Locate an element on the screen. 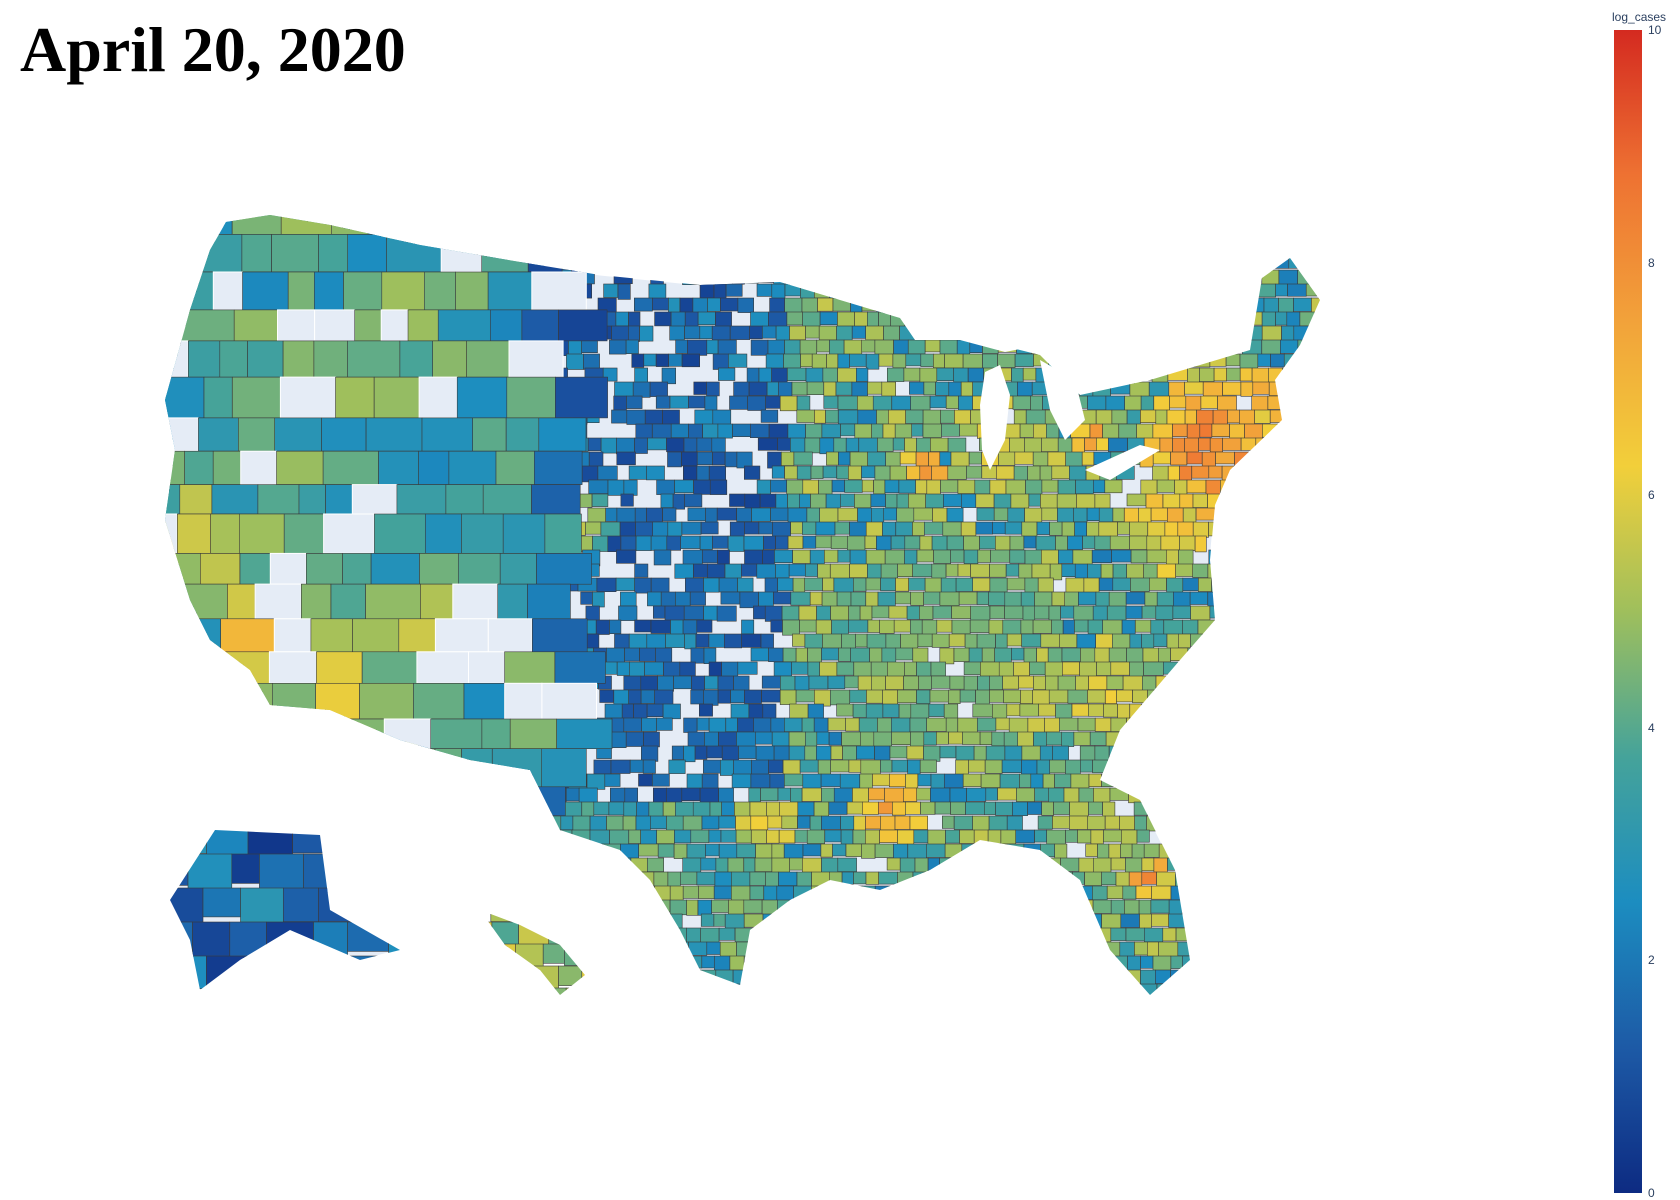 The width and height of the screenshot is (1680, 1200). hawaii-county is located at coordinates (481, 954).